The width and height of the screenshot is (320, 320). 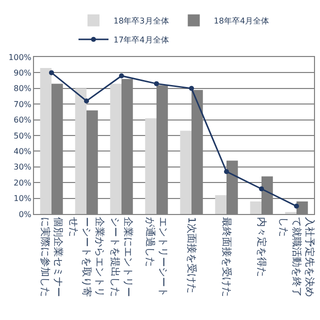 I want to click on legend-label: 17年卒4月全体, so click(x=141, y=39).